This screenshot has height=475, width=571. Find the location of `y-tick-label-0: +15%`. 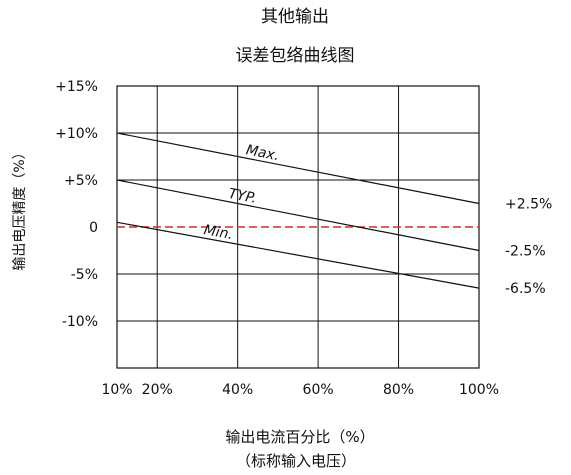

y-tick-label-0: +15% is located at coordinates (76, 87).